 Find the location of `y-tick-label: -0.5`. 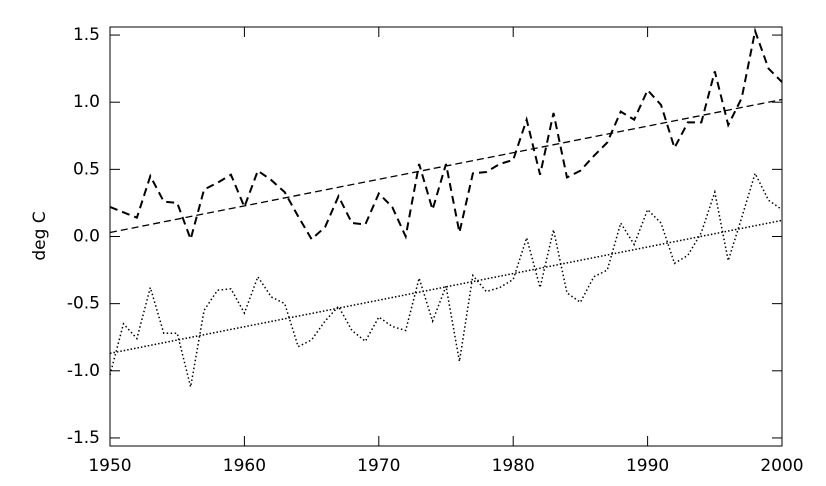

y-tick-label: -0.5 is located at coordinates (83, 304).